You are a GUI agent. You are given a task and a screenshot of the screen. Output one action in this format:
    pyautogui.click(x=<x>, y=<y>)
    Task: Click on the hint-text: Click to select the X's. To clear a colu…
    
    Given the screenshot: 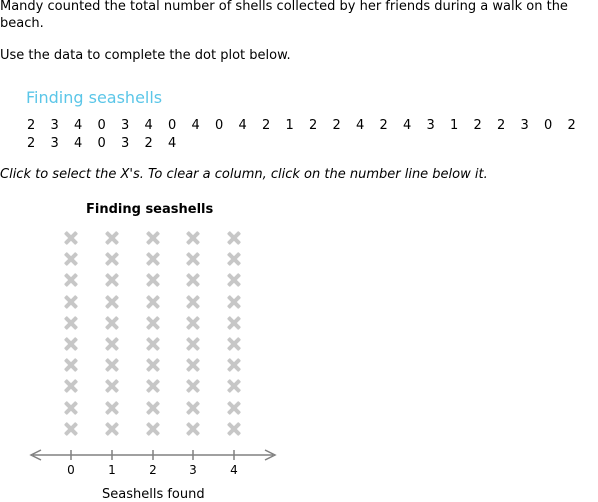 What is the action you would take?
    pyautogui.click(x=244, y=174)
    